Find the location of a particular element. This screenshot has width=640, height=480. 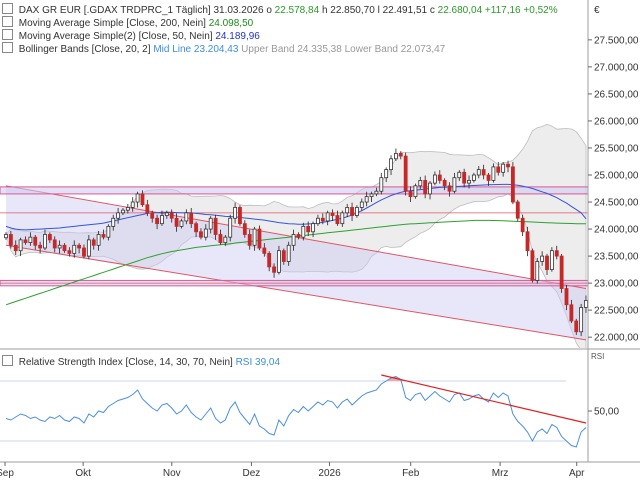

open-value: 22.578,84 is located at coordinates (297, 10).